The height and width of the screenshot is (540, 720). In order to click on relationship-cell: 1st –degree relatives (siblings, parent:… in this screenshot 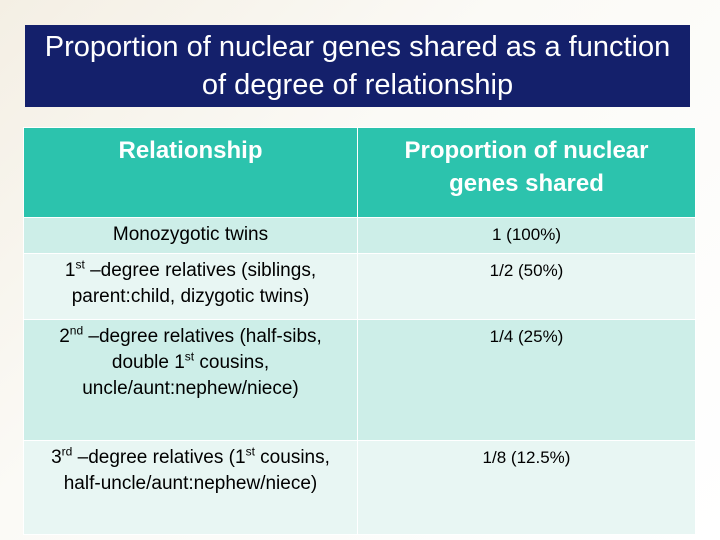, I will do `click(190, 286)`.